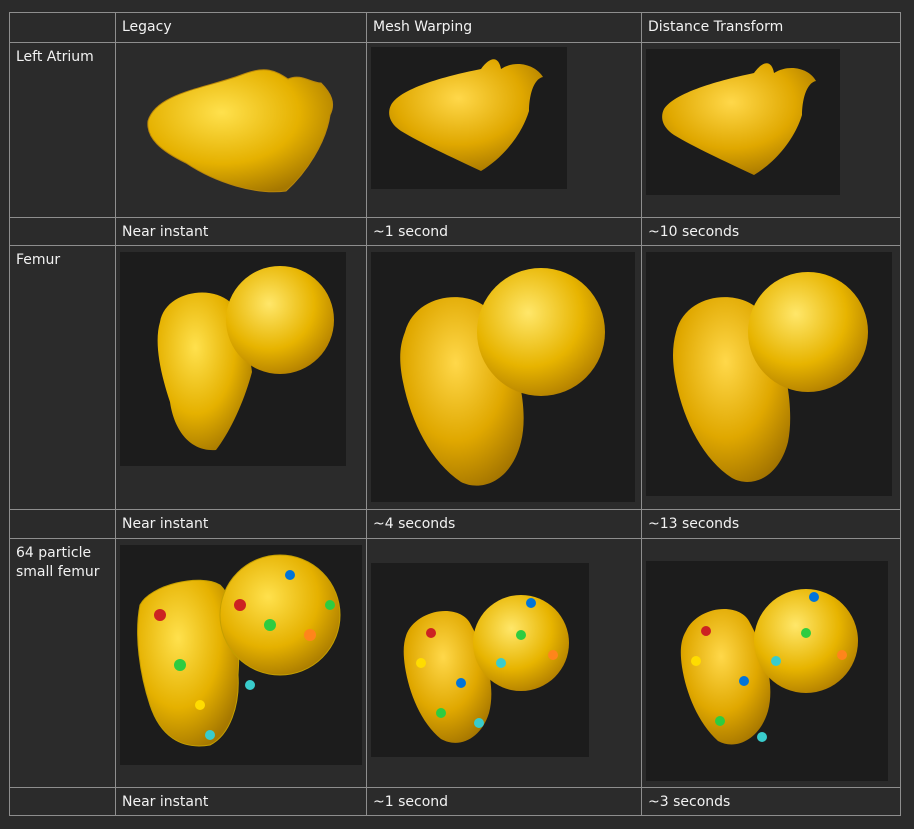 Image resolution: width=914 pixels, height=829 pixels. I want to click on header-distance-transform: Distance Transform, so click(771, 27).